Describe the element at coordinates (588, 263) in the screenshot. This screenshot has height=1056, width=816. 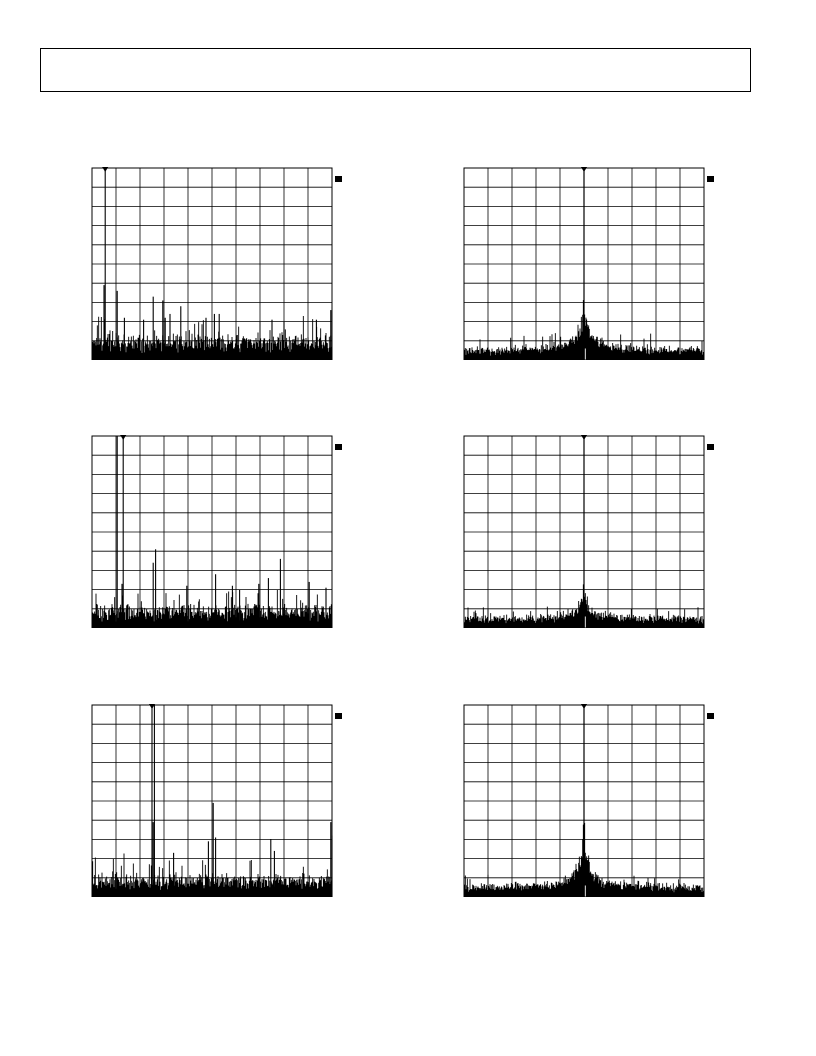
I see `spectrum-plot-2-svg` at that location.